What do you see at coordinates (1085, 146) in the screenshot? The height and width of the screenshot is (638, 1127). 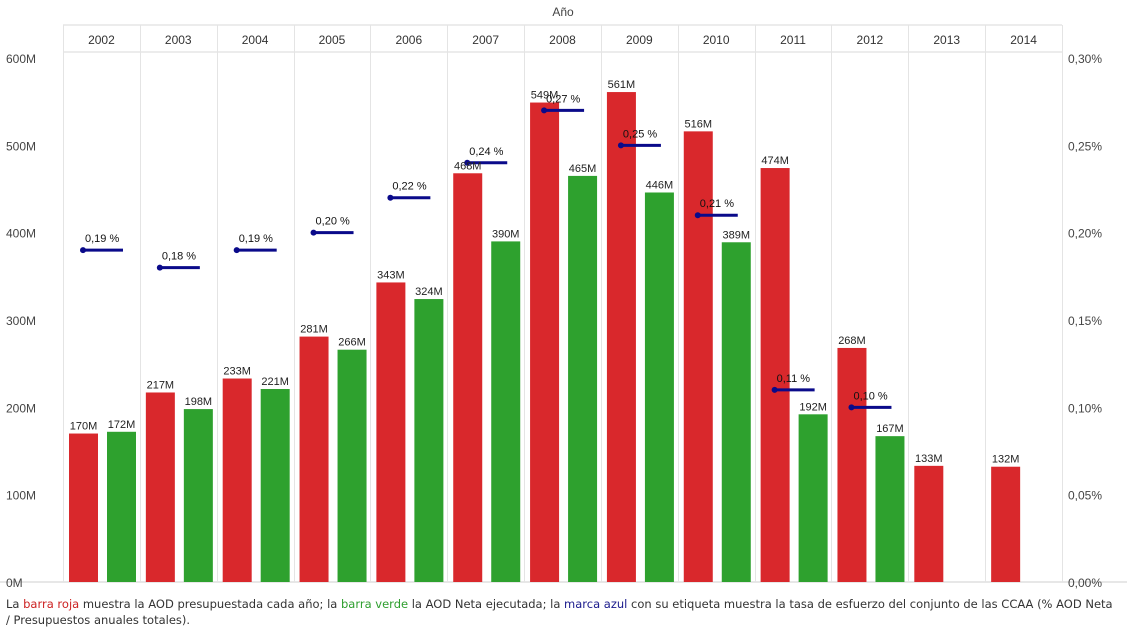 I see `y-right-tick-label: 0,25%` at bounding box center [1085, 146].